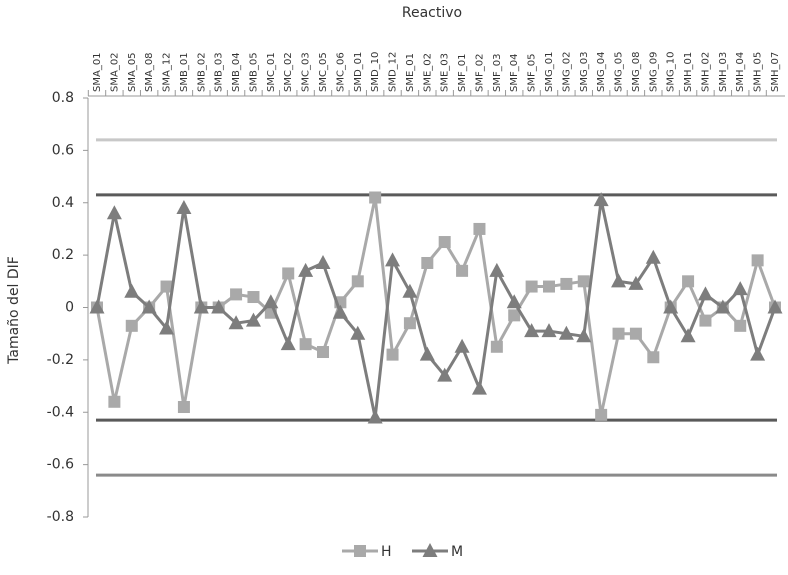  Describe the element at coordinates (306, 72) in the screenshot. I see `x-tick-label: SMC_03` at that location.